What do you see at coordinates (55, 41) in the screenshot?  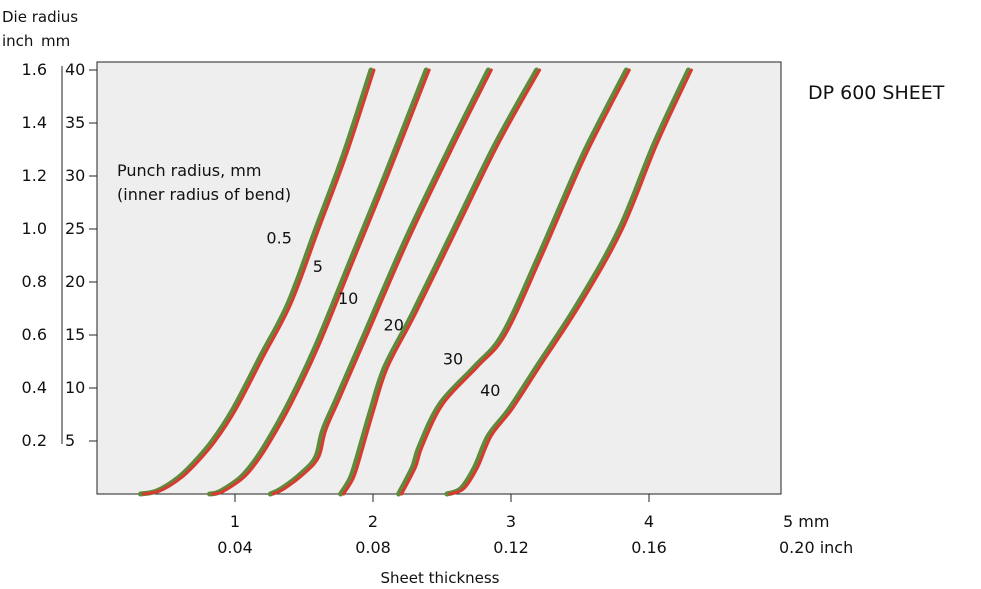 I see `y-unit-mm: mm` at bounding box center [55, 41].